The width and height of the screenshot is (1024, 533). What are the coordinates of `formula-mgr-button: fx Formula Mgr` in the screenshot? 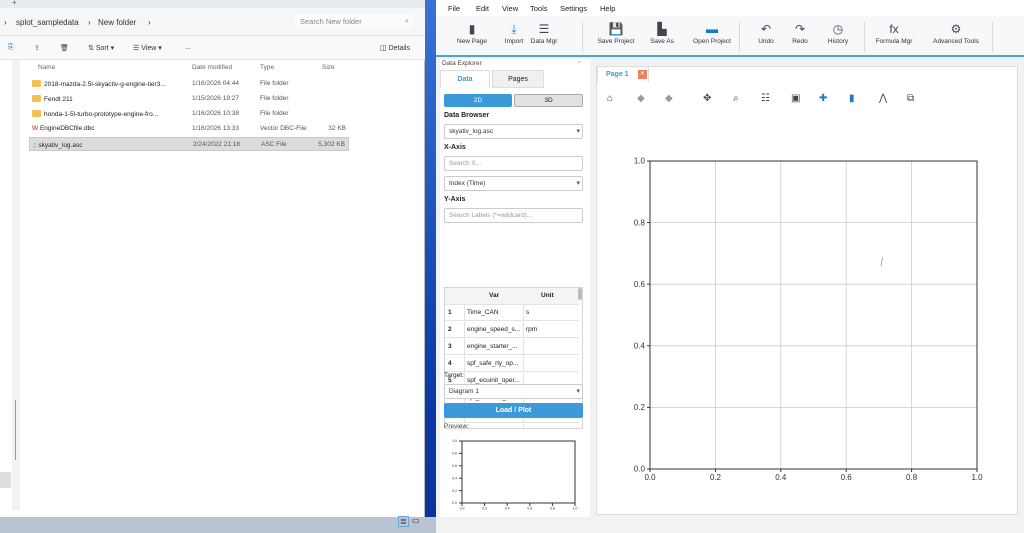 It's located at (894, 32).